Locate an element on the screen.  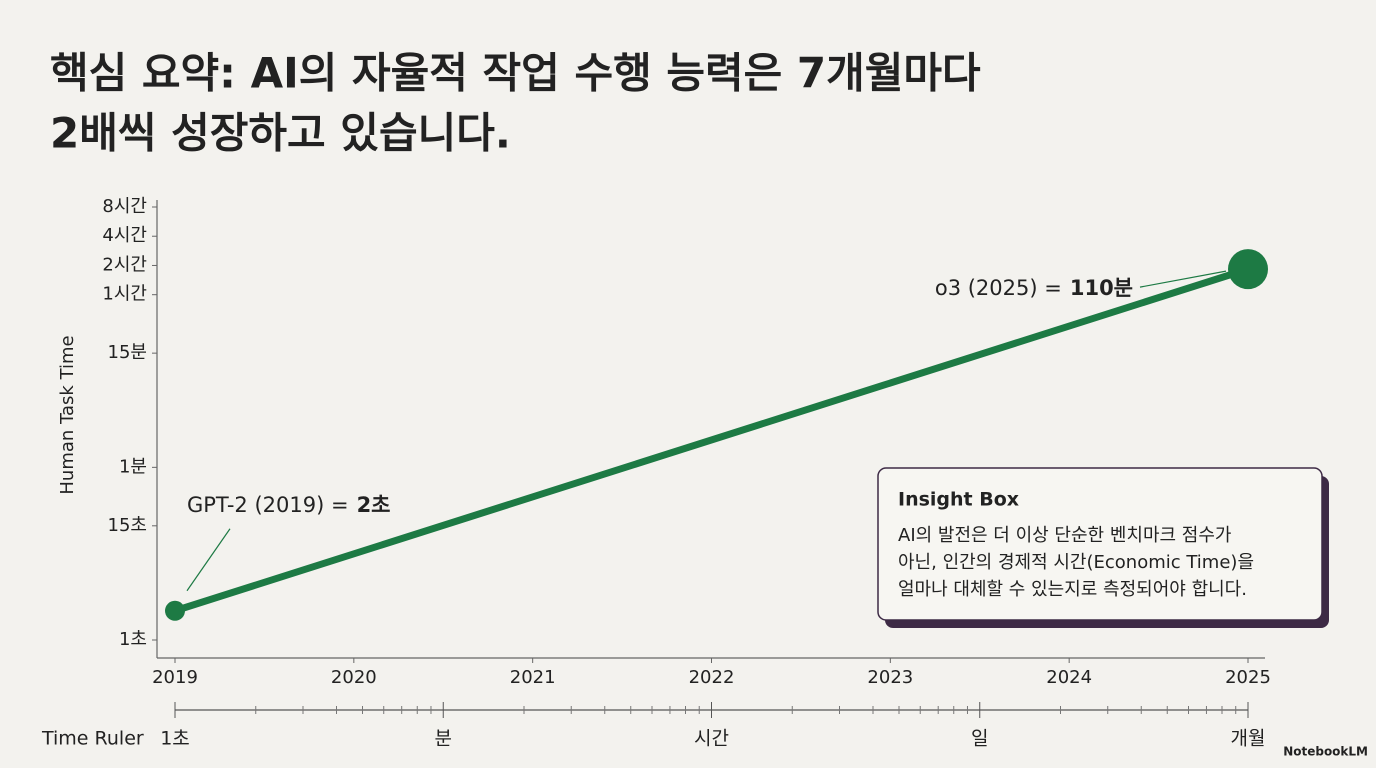
annotation-text: GPT-2 (2019) = is located at coordinates (268, 505).